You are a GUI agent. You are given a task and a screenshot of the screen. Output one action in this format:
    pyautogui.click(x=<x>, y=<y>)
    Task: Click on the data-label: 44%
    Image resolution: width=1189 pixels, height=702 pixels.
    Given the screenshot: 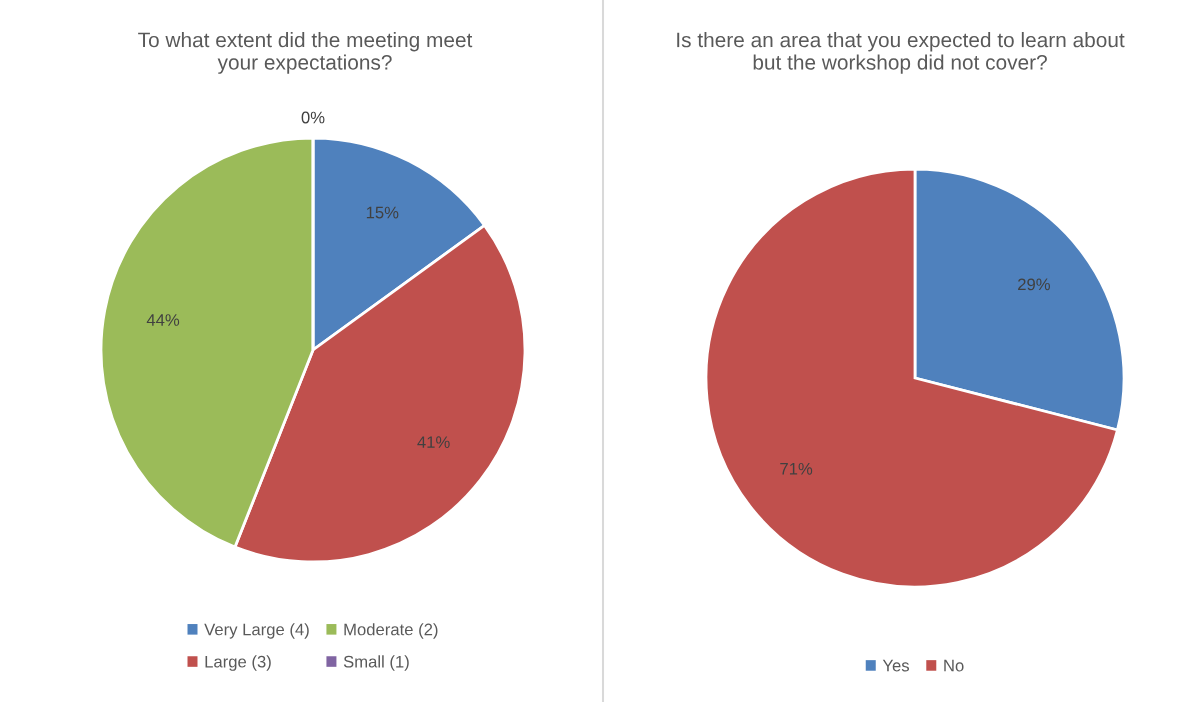 What is the action you would take?
    pyautogui.click(x=163, y=320)
    